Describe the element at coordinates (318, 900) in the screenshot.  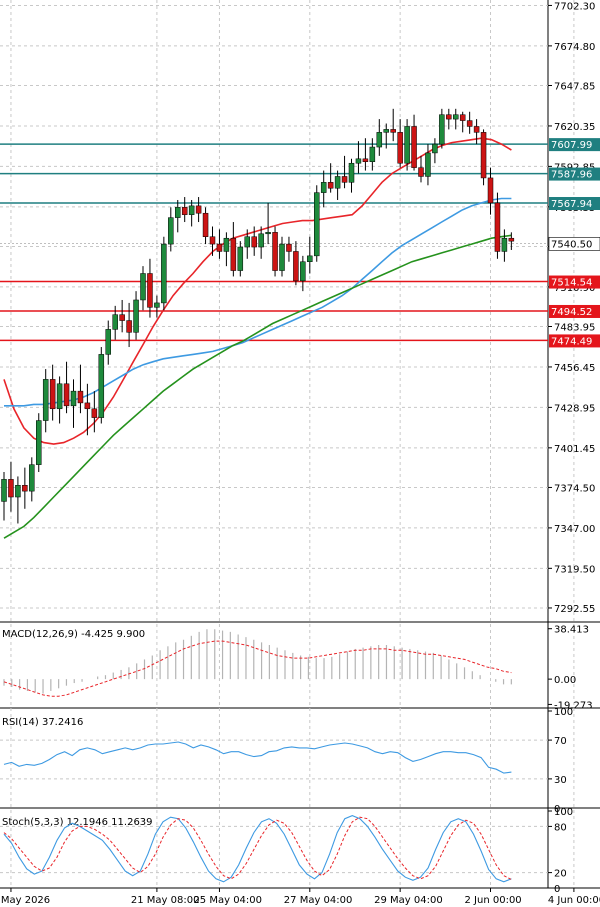
I see `time-tick-label: 27 May 04:00` at that location.